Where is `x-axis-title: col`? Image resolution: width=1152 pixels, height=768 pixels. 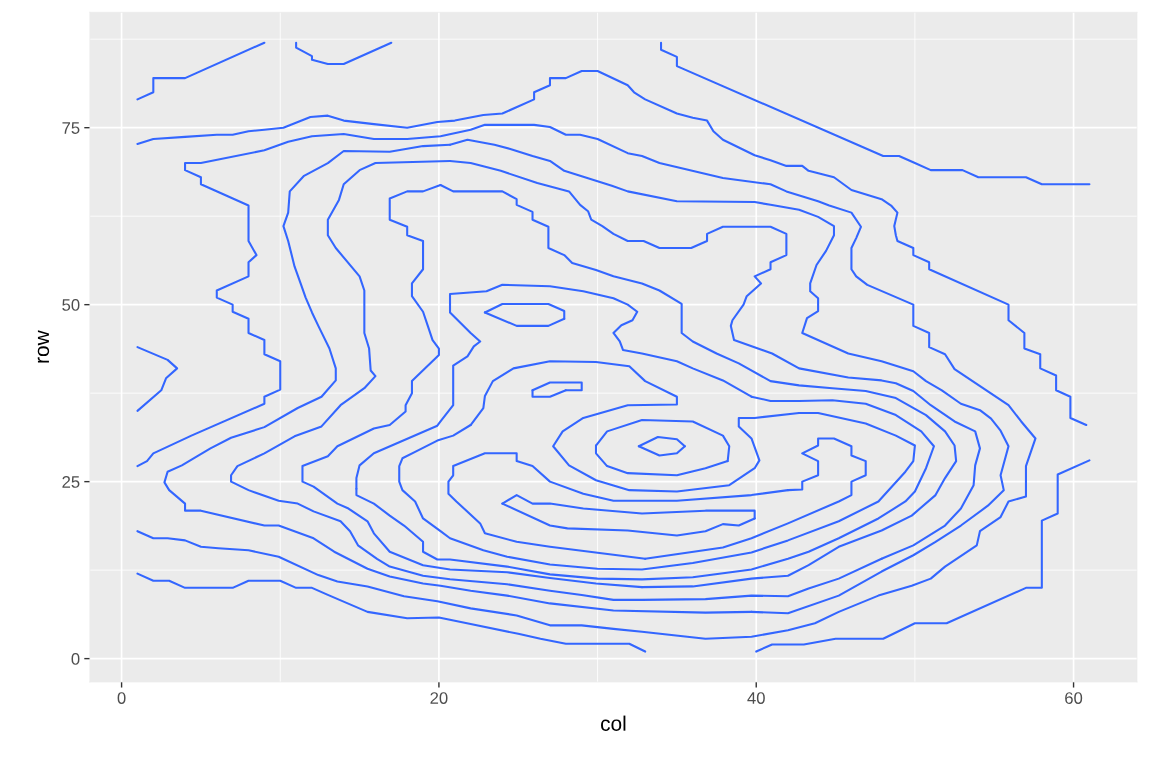 x-axis-title: col is located at coordinates (613, 723).